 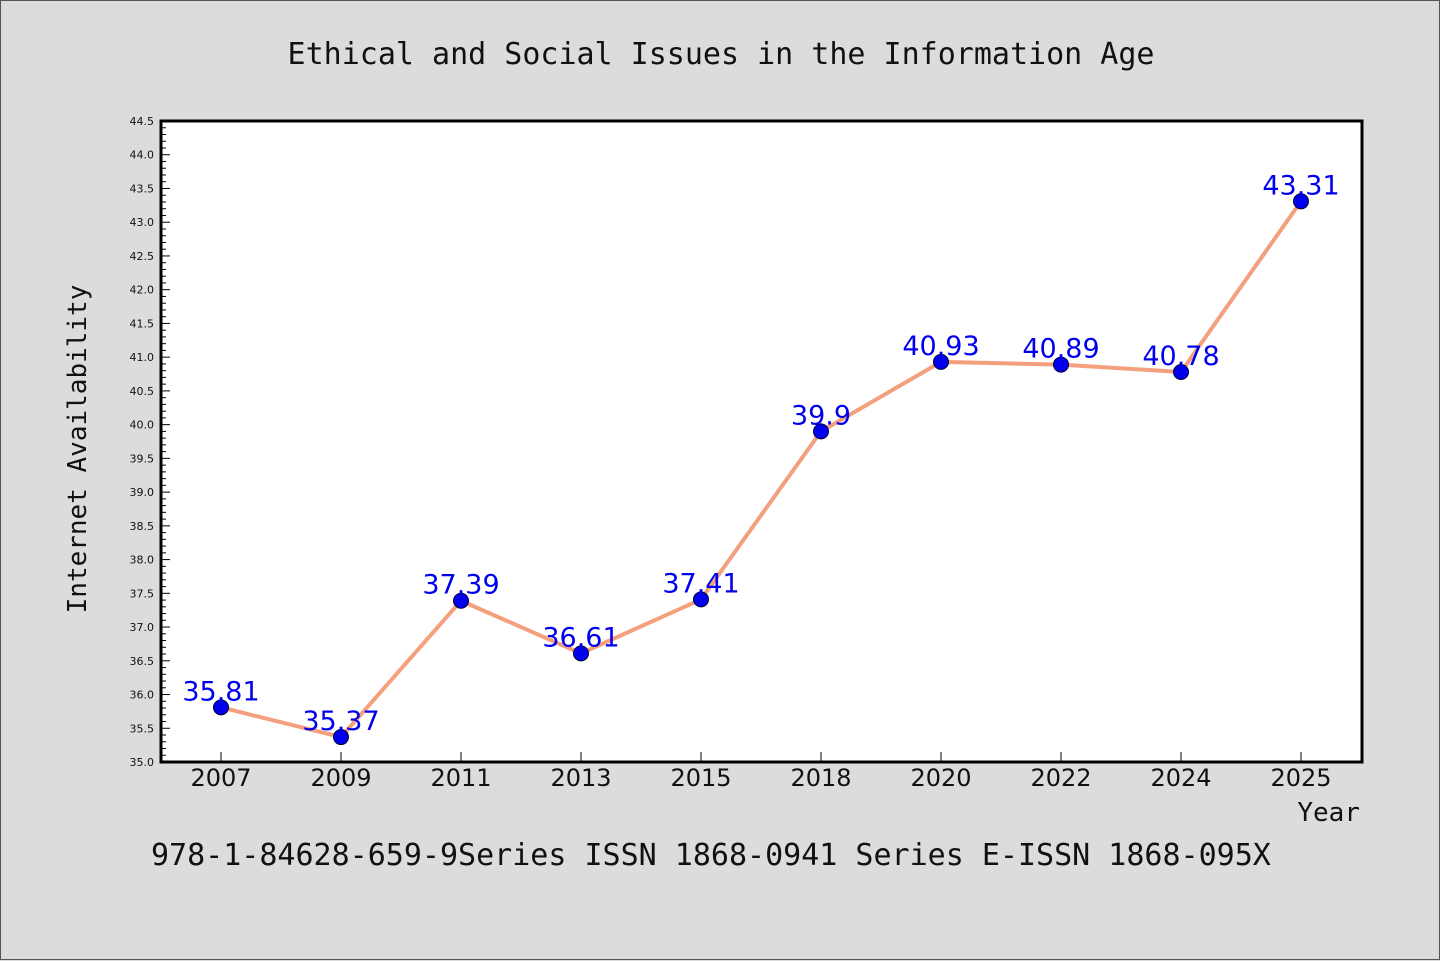 What do you see at coordinates (460, 778) in the screenshot?
I see `x-tick-label: 2011` at bounding box center [460, 778].